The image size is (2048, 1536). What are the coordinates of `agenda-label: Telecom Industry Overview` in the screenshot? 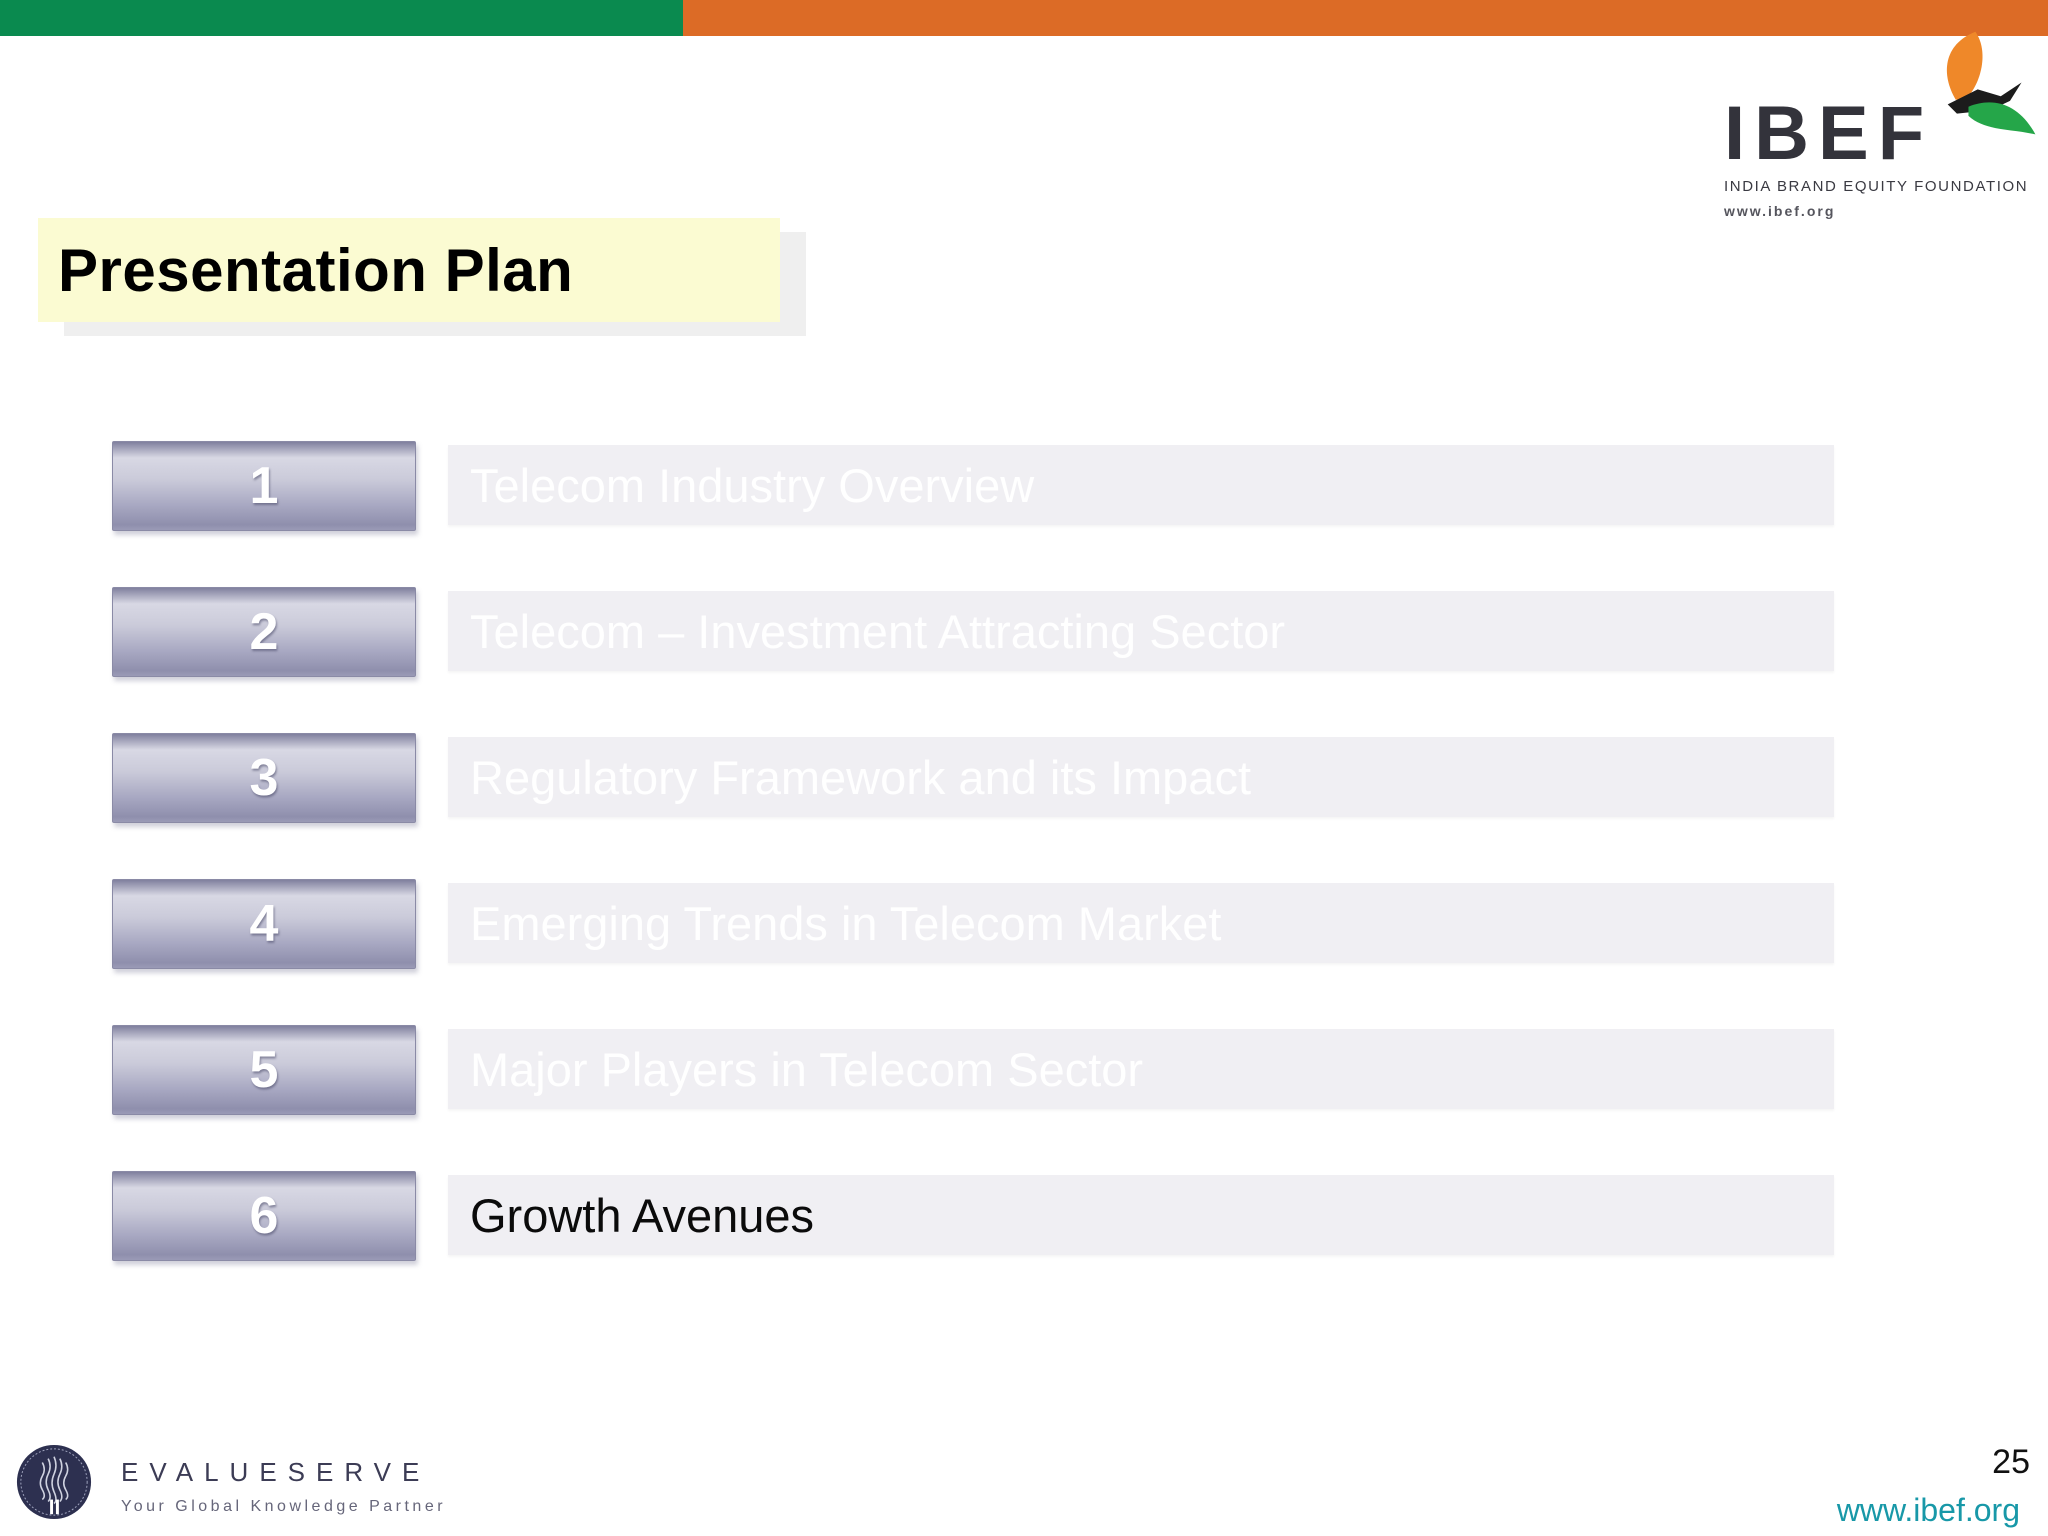 It's located at (752, 485).